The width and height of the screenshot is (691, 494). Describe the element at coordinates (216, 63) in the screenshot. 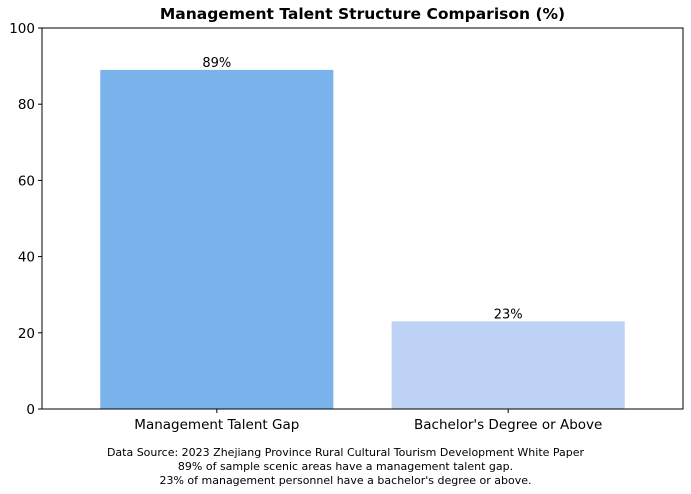

I see `bar-value-label-1: 89%` at that location.